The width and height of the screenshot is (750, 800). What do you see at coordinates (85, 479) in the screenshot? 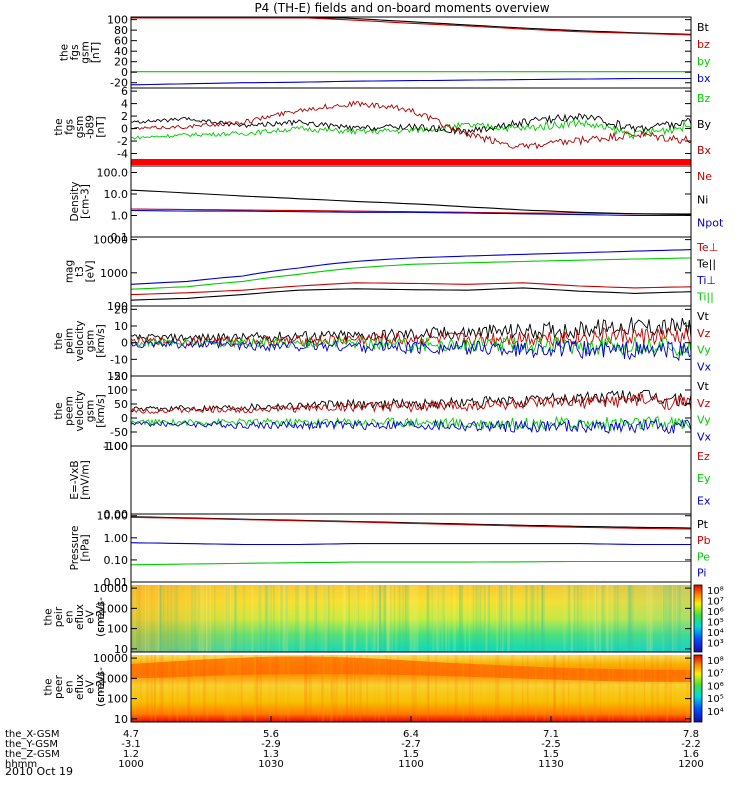
I see `y-axis-label: [mV/m]` at bounding box center [85, 479].